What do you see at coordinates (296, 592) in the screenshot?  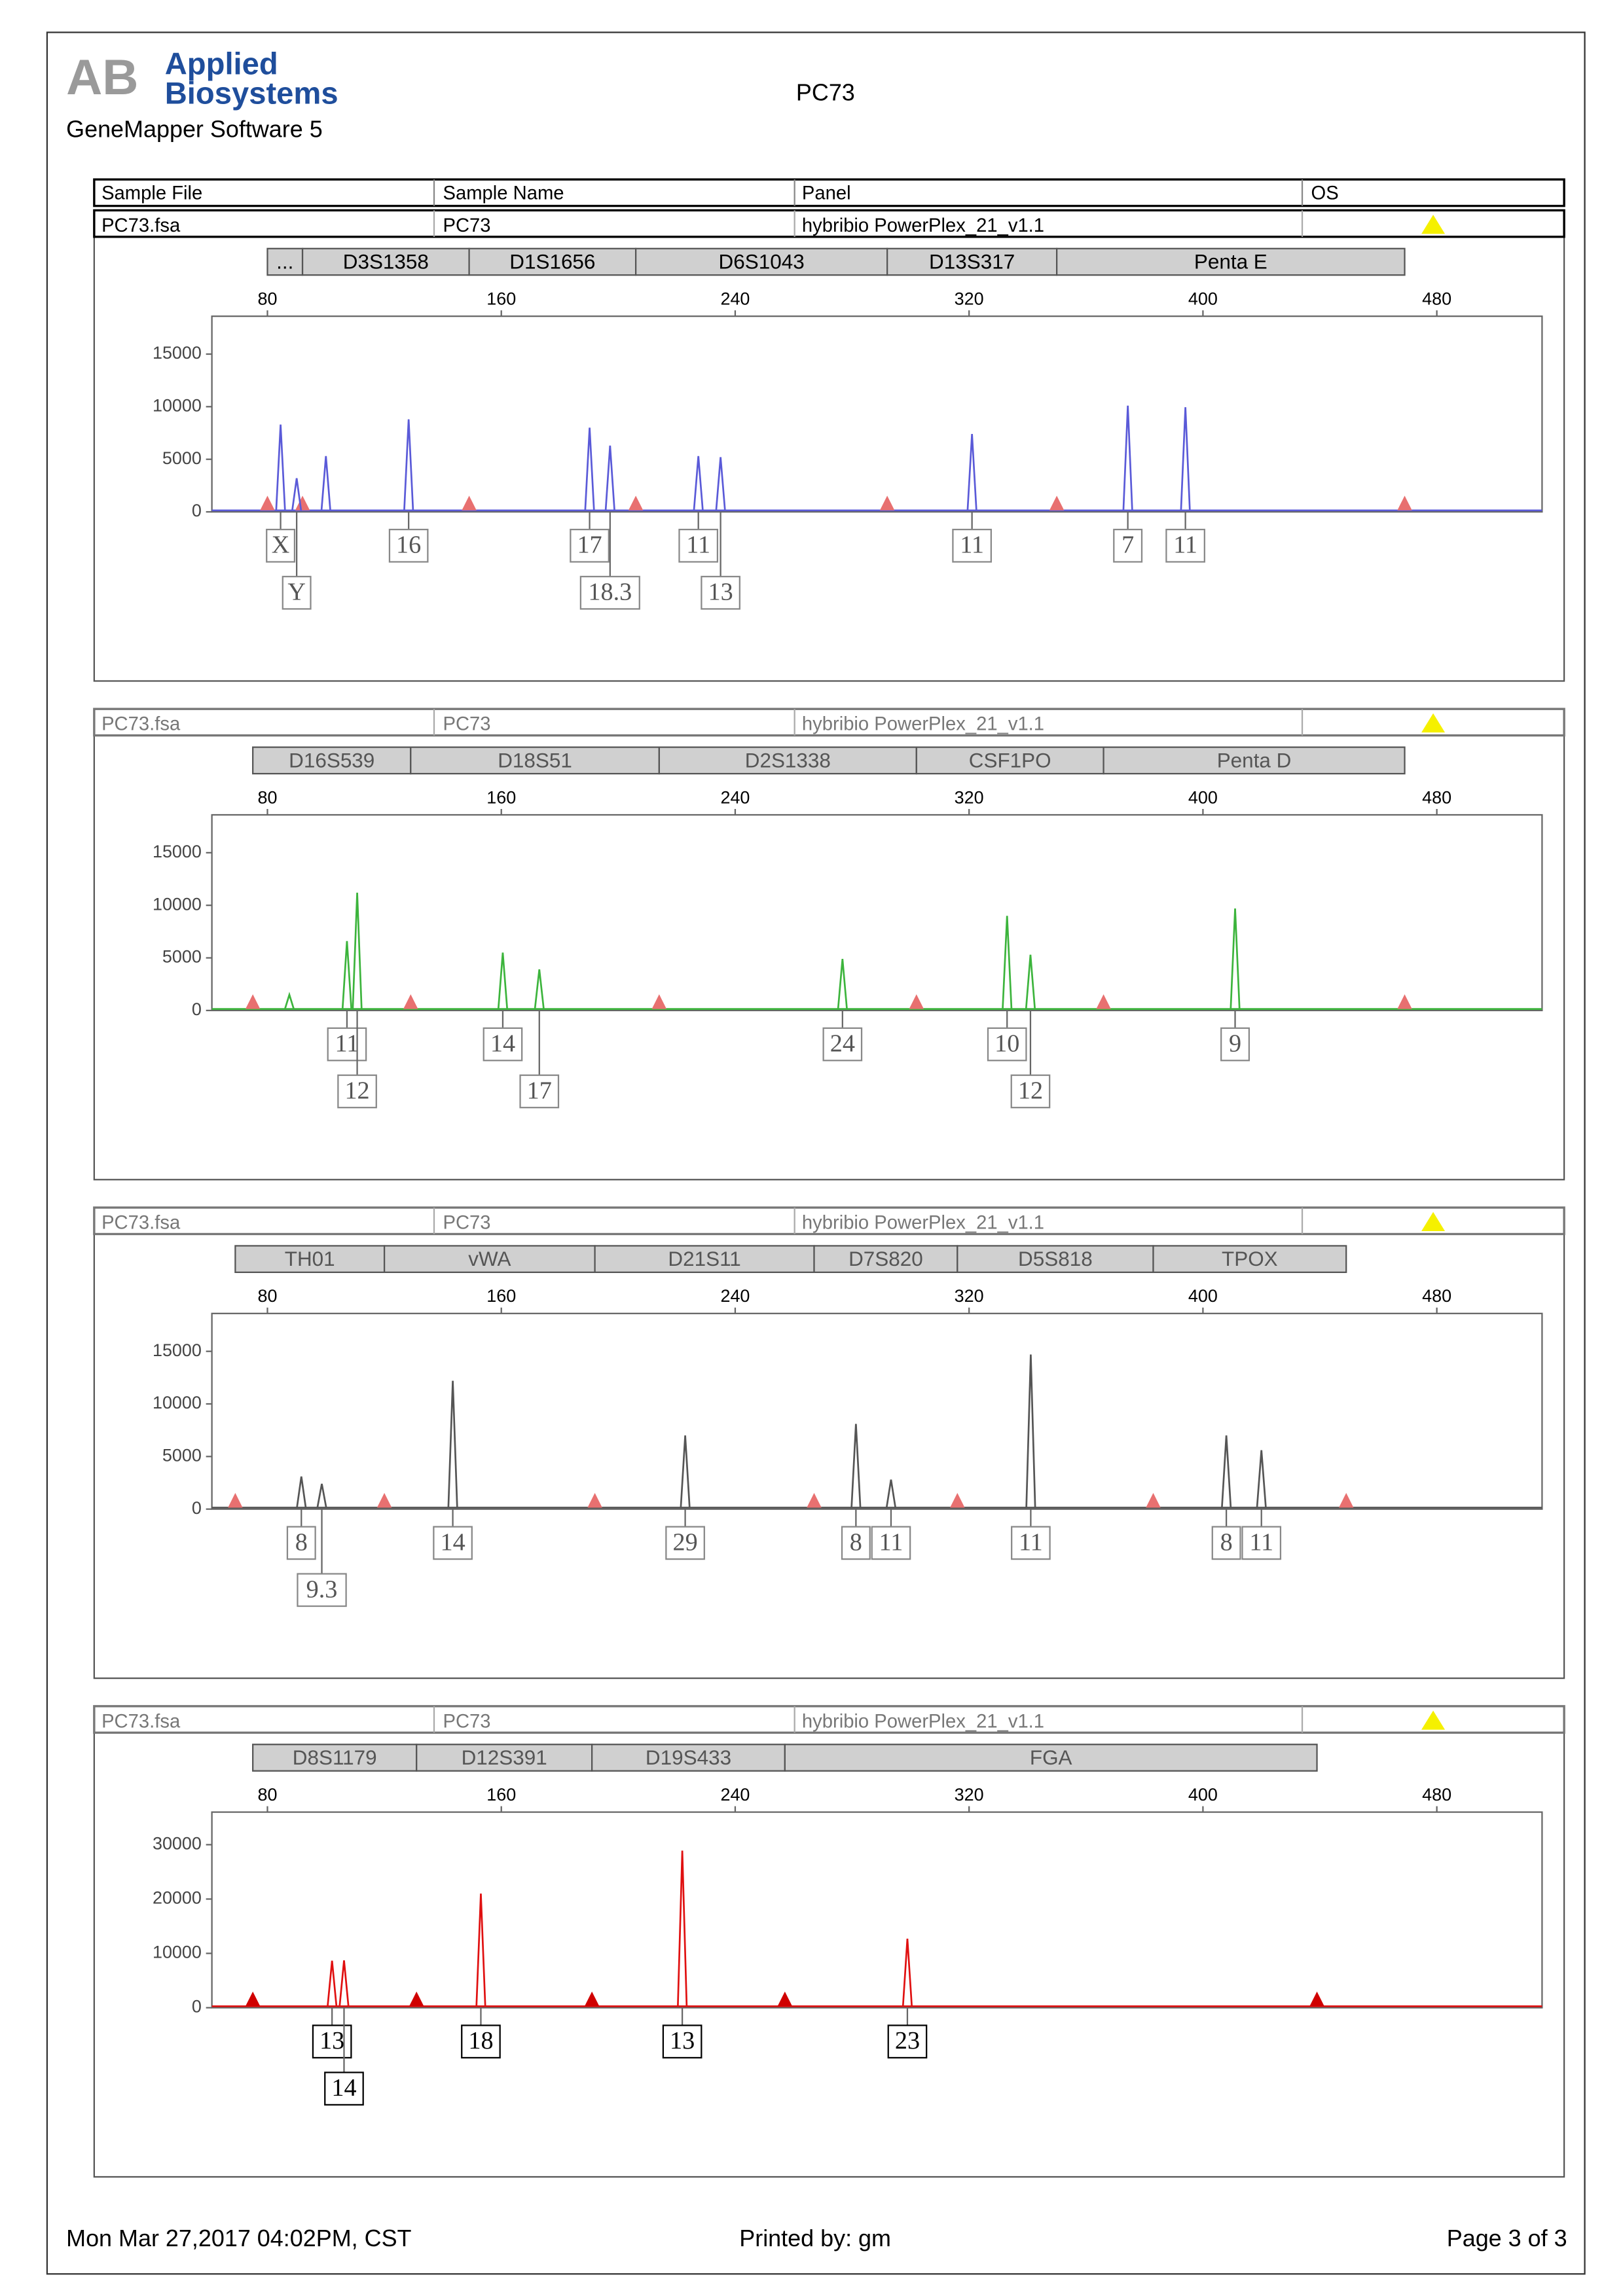 I see `allele-label: Y` at bounding box center [296, 592].